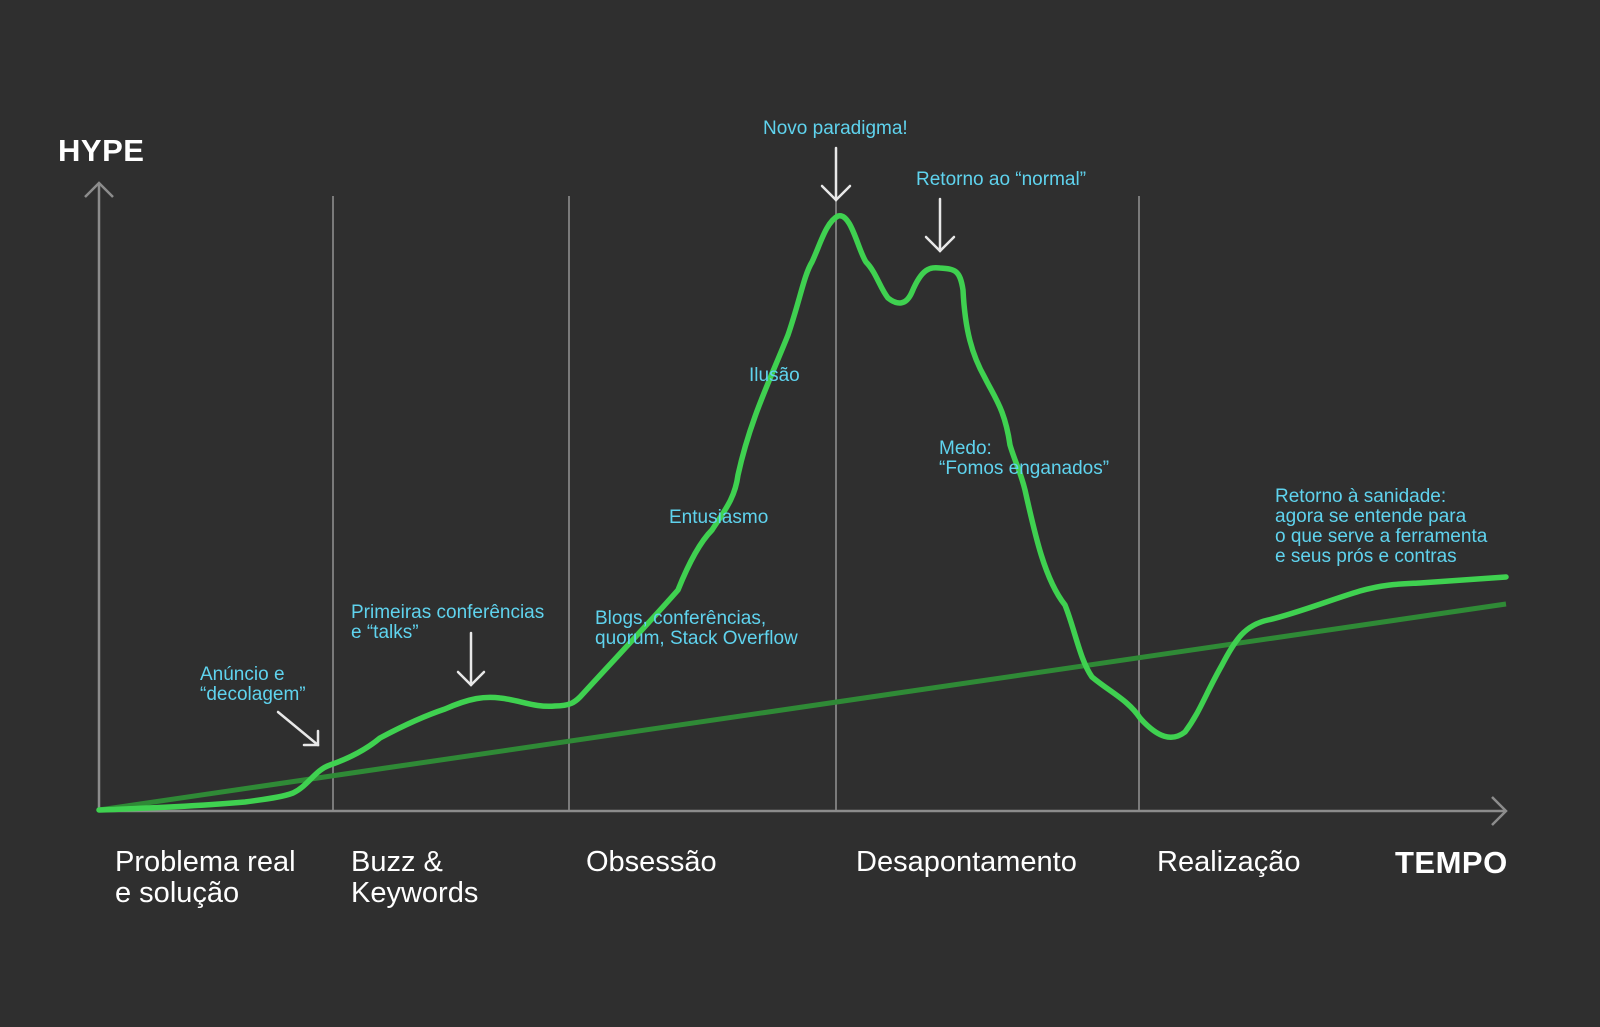 This screenshot has height=1027, width=1600. Describe the element at coordinates (415, 877) in the screenshot. I see `phase-label: Buzz & Keywords` at that location.